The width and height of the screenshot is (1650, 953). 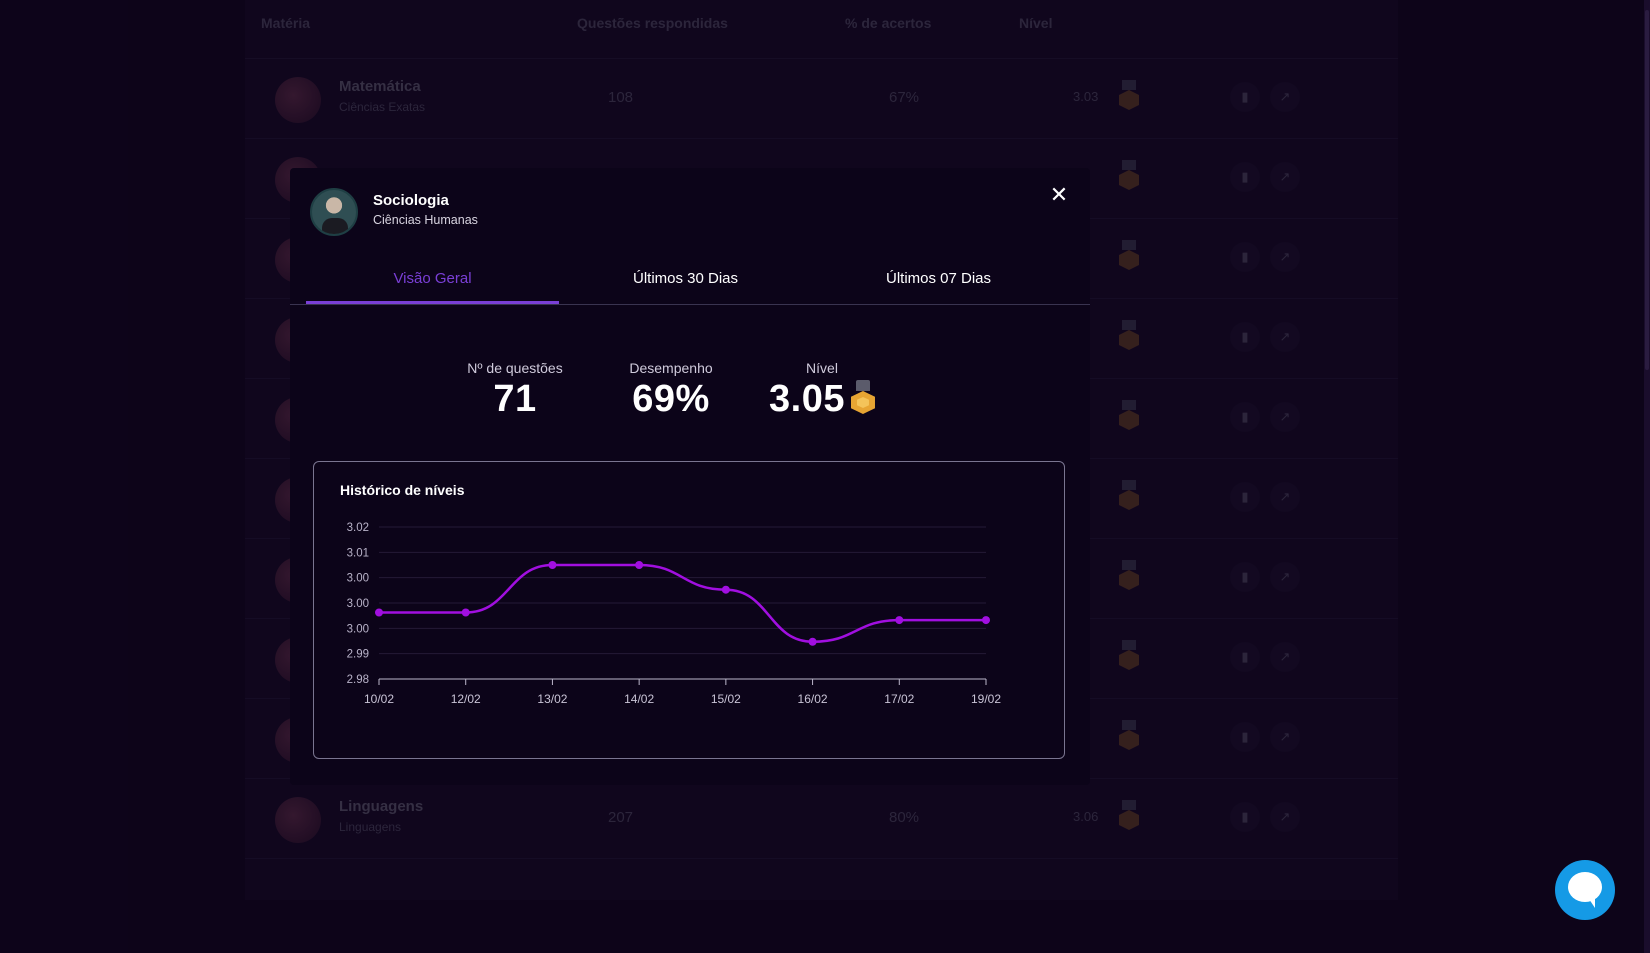 I want to click on y-tick-label: 2.98, so click(x=358, y=680).